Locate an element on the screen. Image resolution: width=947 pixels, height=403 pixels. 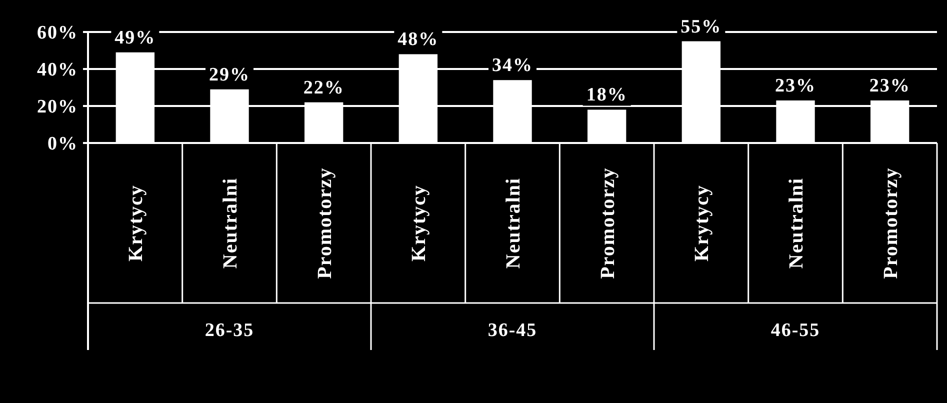
data-label: 29% is located at coordinates (229, 75).